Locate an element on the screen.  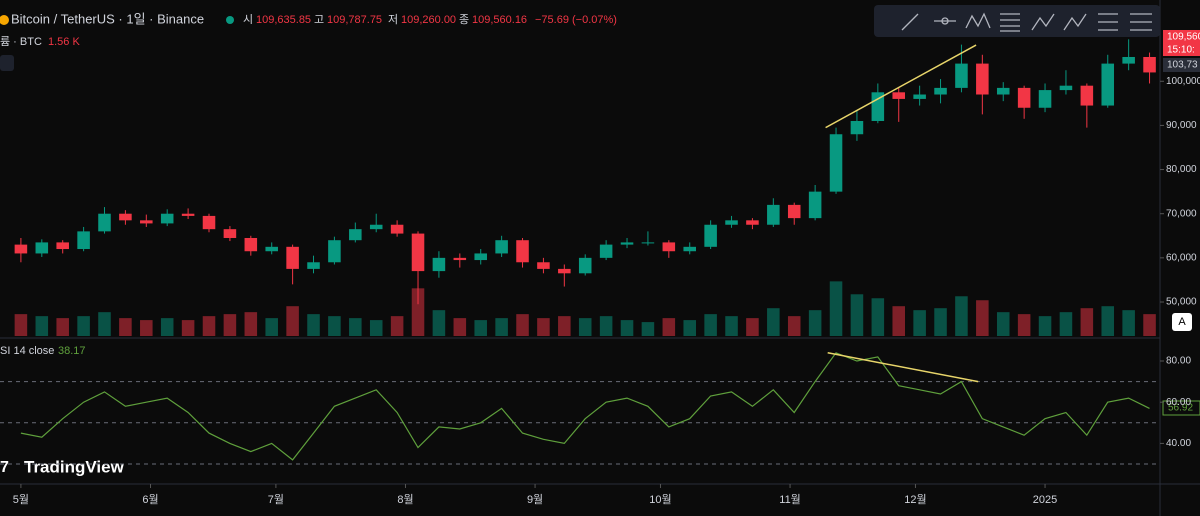
x-tick-label: 12월 is located at coordinates (915, 499).